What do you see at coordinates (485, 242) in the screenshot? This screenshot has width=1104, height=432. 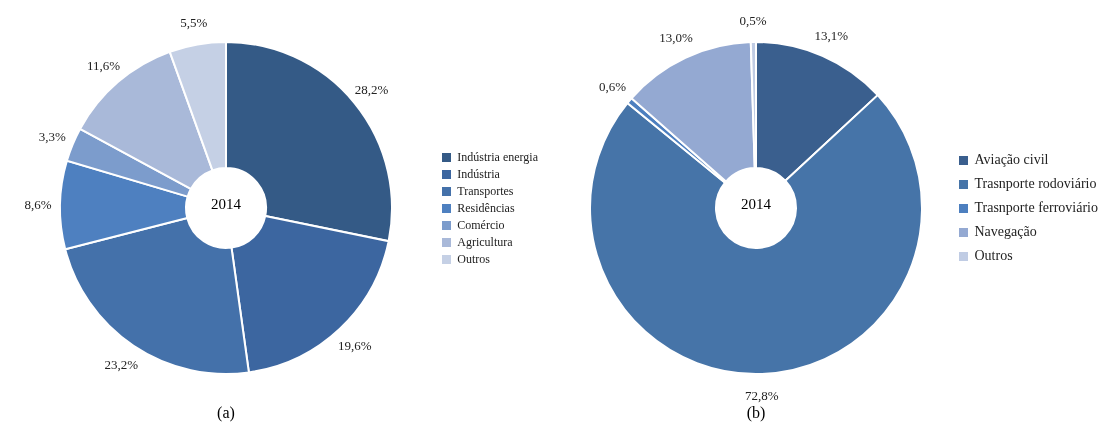 I see `legend-label: Agricultura` at bounding box center [485, 242].